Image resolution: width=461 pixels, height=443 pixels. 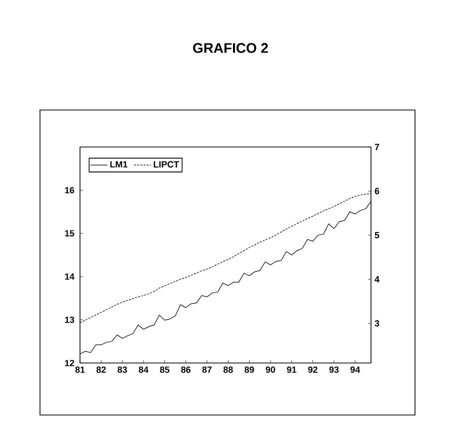 What do you see at coordinates (313, 369) in the screenshot?
I see `x-tick-label: 92` at bounding box center [313, 369].